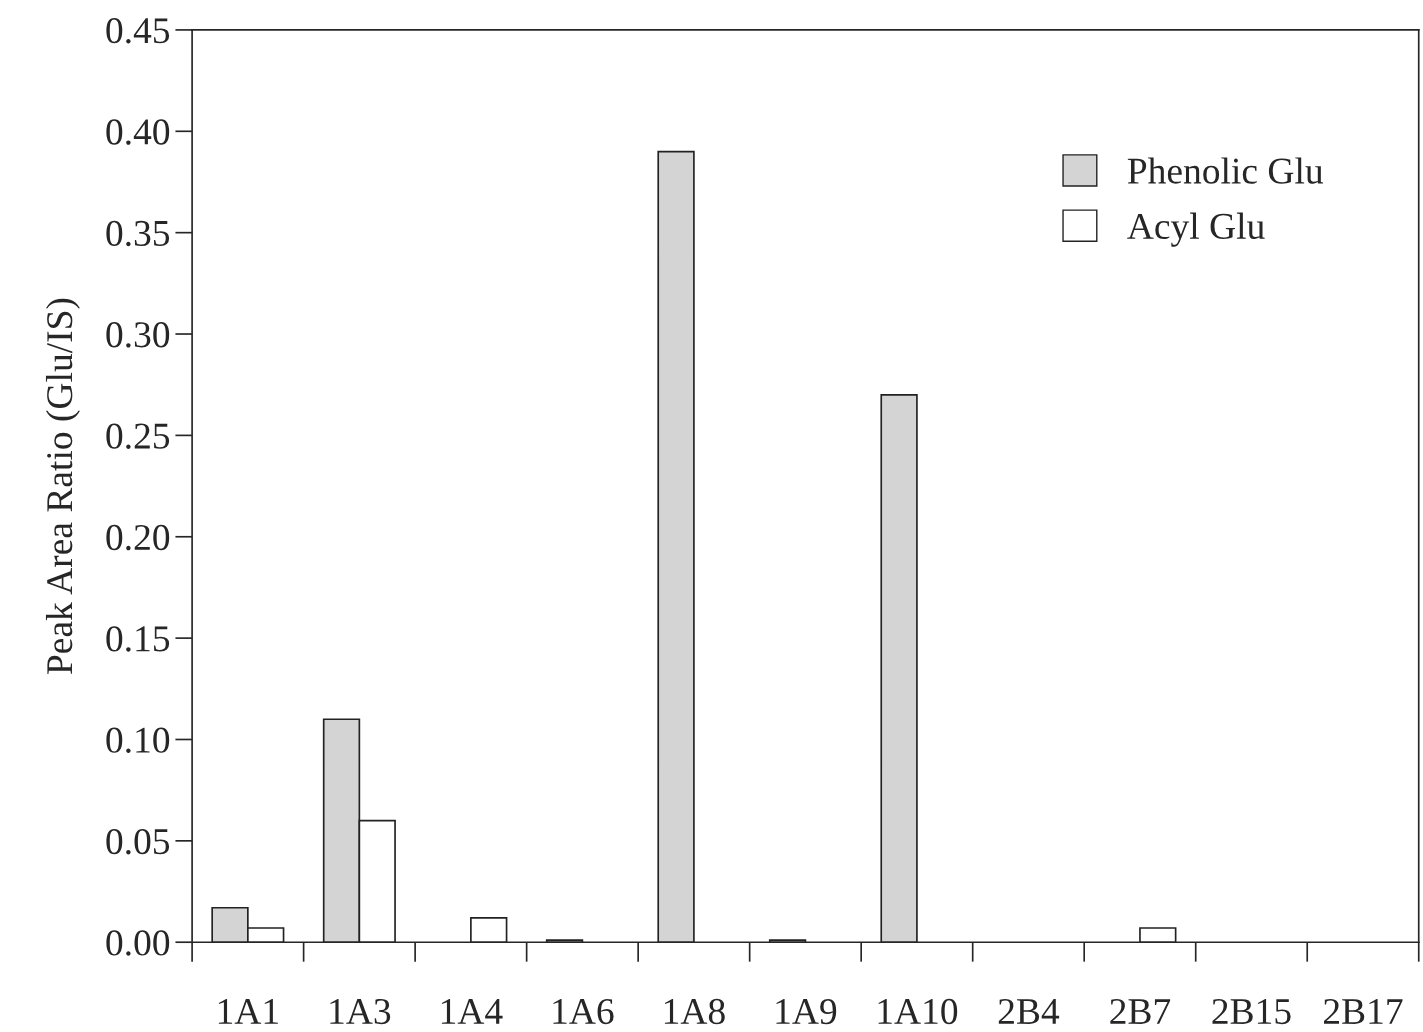 Image resolution: width=1423 pixels, height=1032 pixels. I want to click on x-tick-label: 1A3, so click(360, 1011).